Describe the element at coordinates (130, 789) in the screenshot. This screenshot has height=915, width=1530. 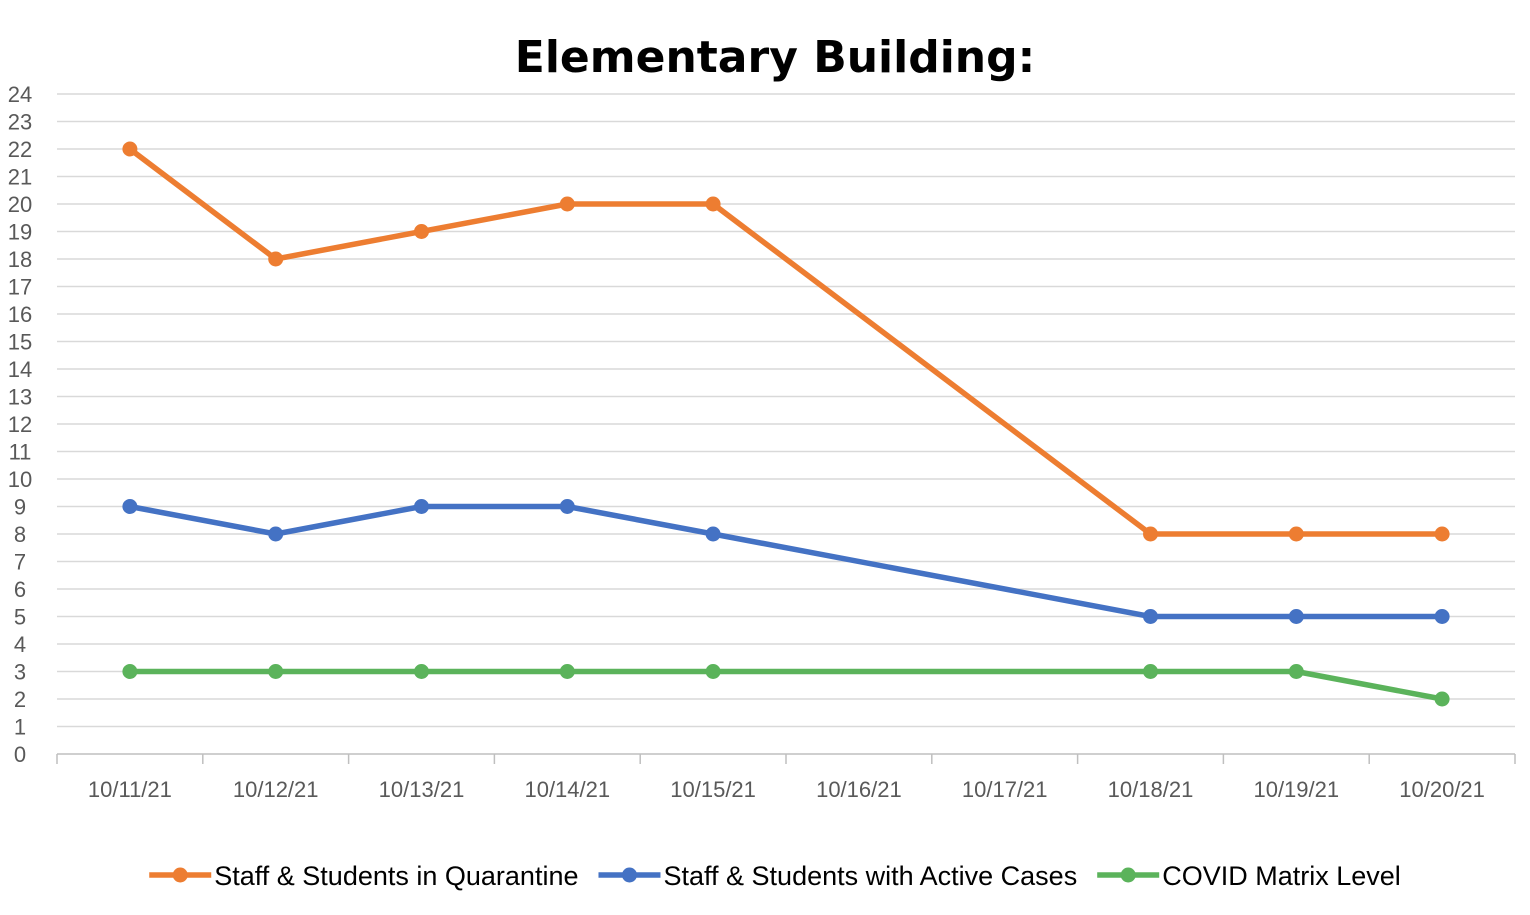
I see `x-tick-label: 10/11/21` at that location.